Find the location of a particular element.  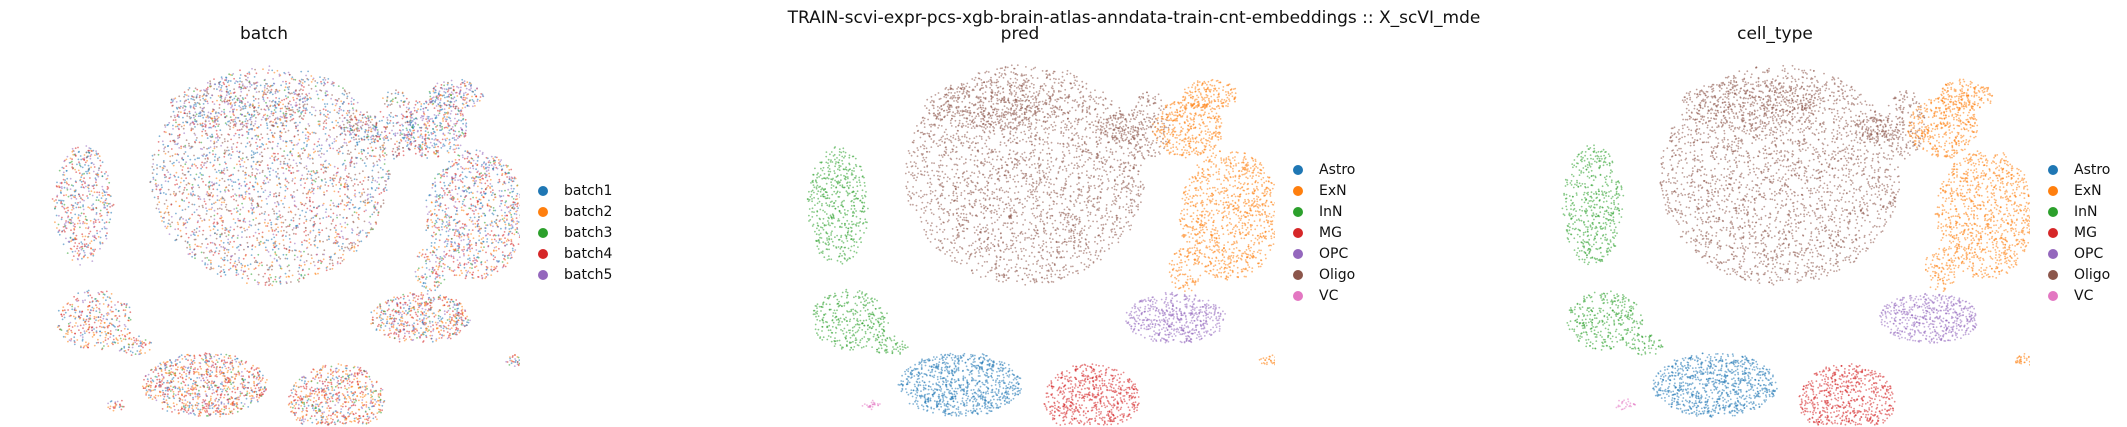

legend-label: InN is located at coordinates (2085, 212).